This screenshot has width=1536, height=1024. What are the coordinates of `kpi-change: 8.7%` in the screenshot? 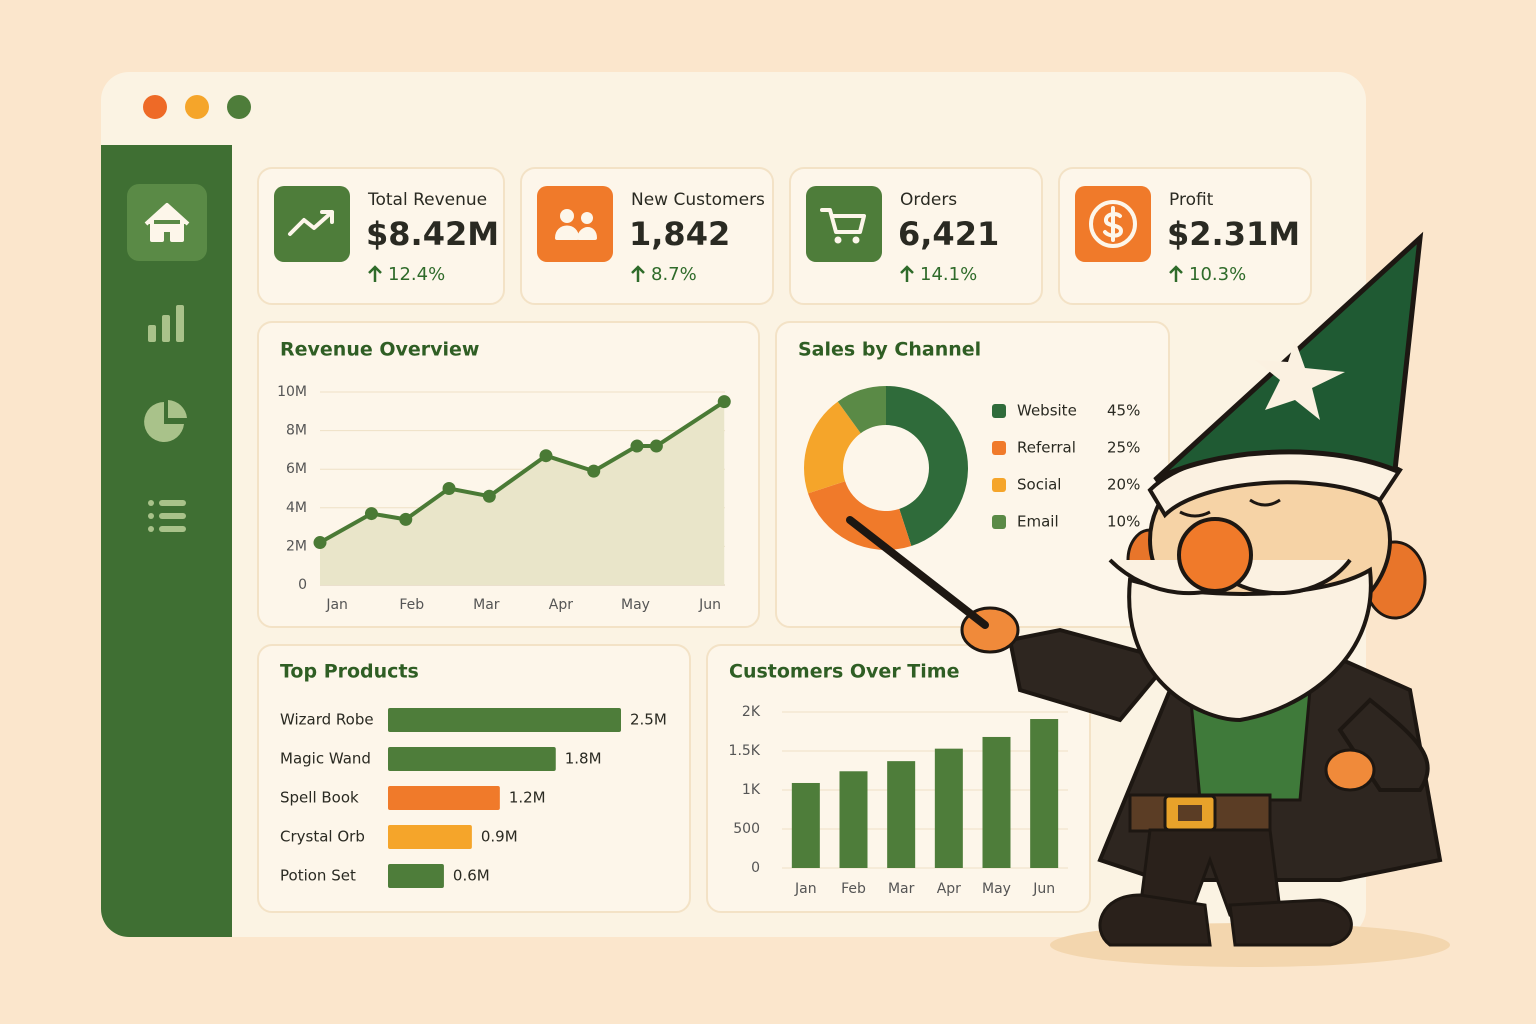 It's located at (674, 274).